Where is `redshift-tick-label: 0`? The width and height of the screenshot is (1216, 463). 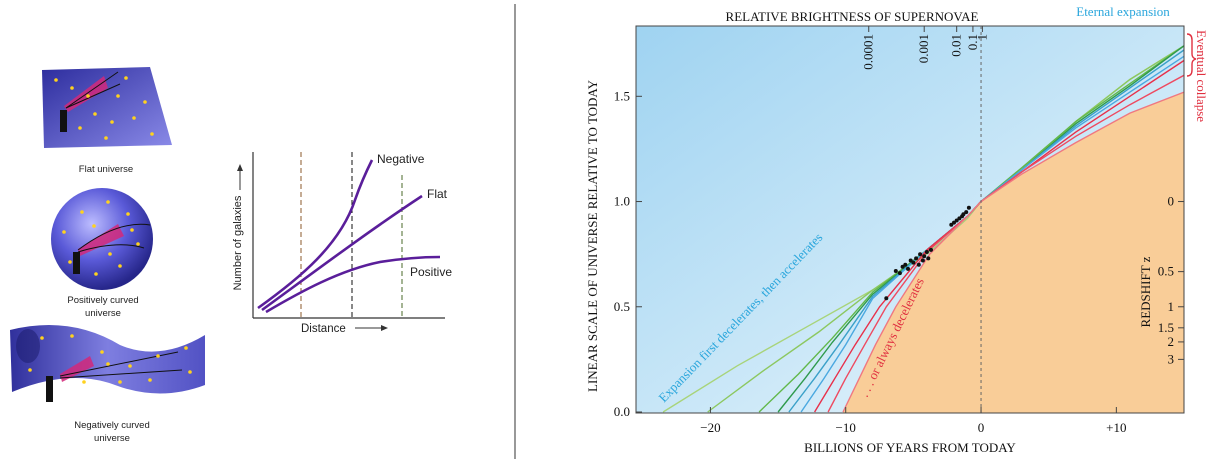
redshift-tick-label: 0 is located at coordinates (1171, 201).